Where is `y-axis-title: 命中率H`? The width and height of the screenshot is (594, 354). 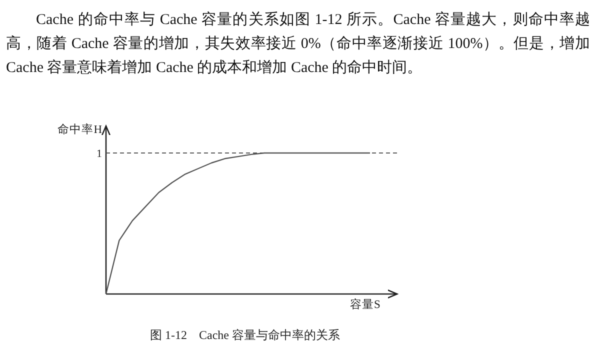 y-axis-title: 命中率H is located at coordinates (80, 129).